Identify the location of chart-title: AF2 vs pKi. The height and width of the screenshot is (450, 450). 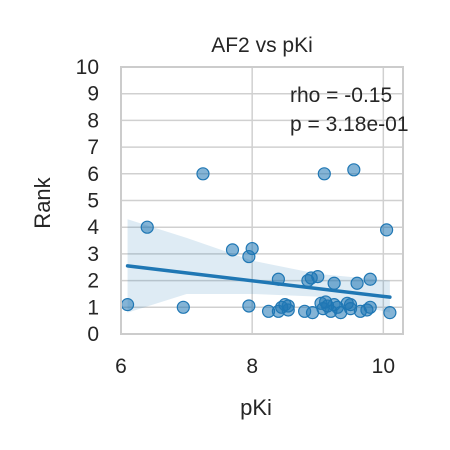
(262, 45).